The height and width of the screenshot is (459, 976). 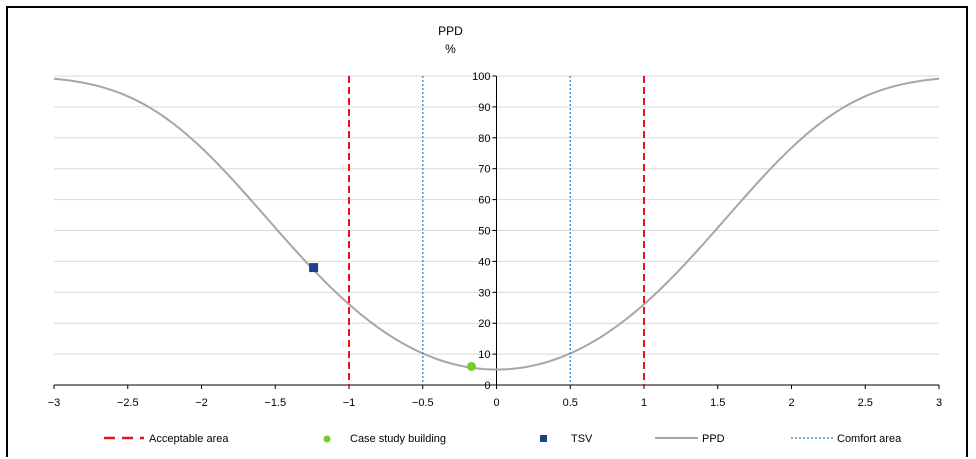 I want to click on y-axis-title-line2: %, so click(x=450, y=49).